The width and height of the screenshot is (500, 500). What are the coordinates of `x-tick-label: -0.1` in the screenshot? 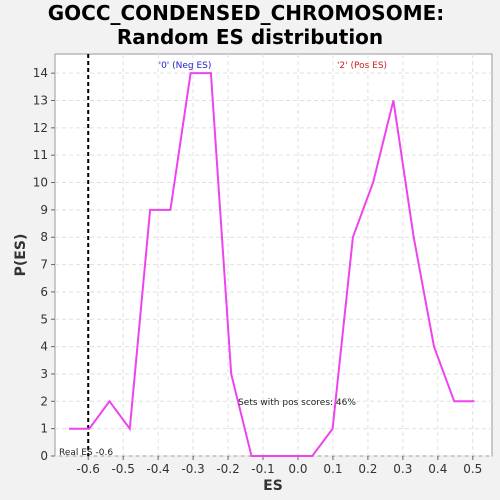 It's located at (262, 469).